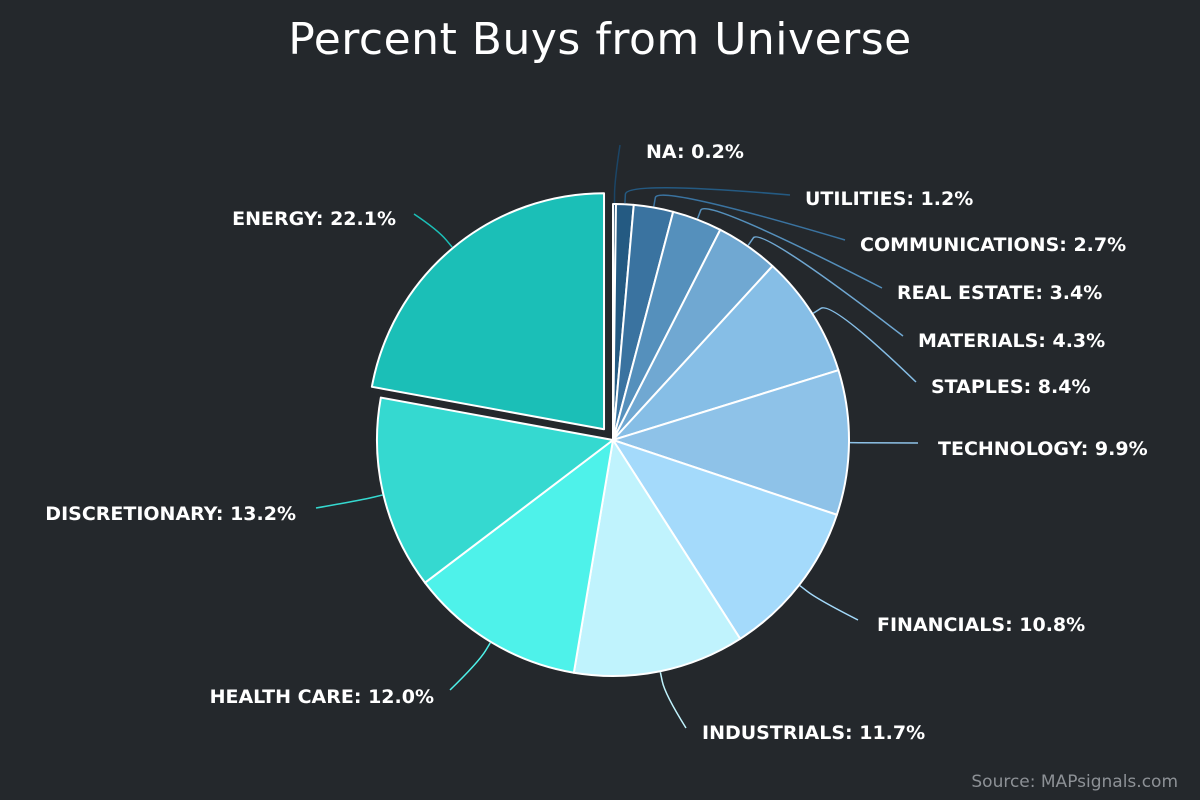 This screenshot has width=1200, height=800. Describe the element at coordinates (1043, 449) in the screenshot. I see `slice-label-technology: TECHNOLOGY: 9.9%` at that location.